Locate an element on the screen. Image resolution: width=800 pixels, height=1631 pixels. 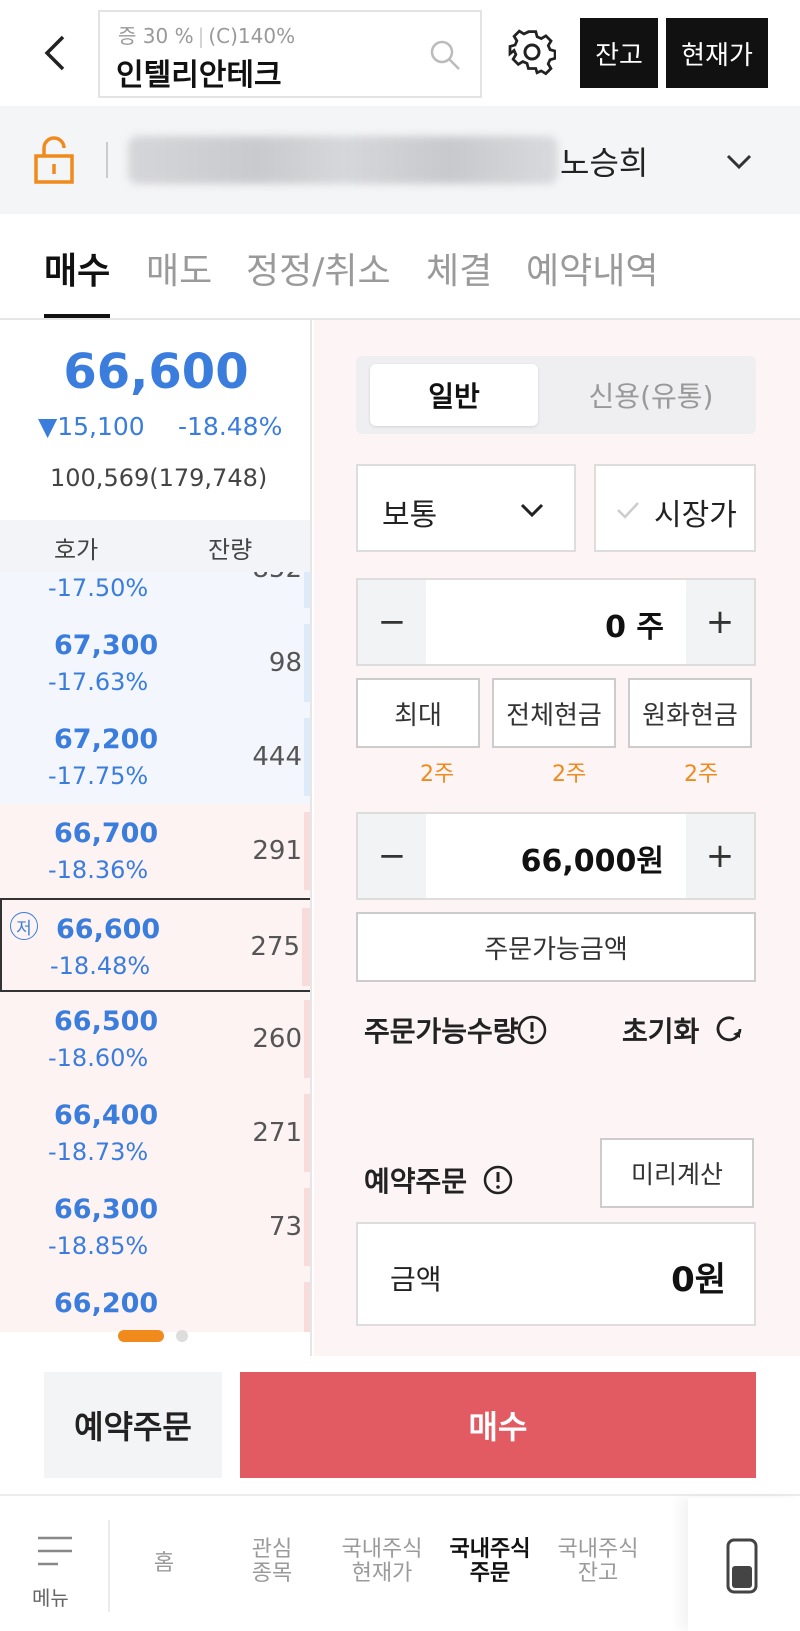
all-cash-qty-value: 2주 is located at coordinates (569, 774).